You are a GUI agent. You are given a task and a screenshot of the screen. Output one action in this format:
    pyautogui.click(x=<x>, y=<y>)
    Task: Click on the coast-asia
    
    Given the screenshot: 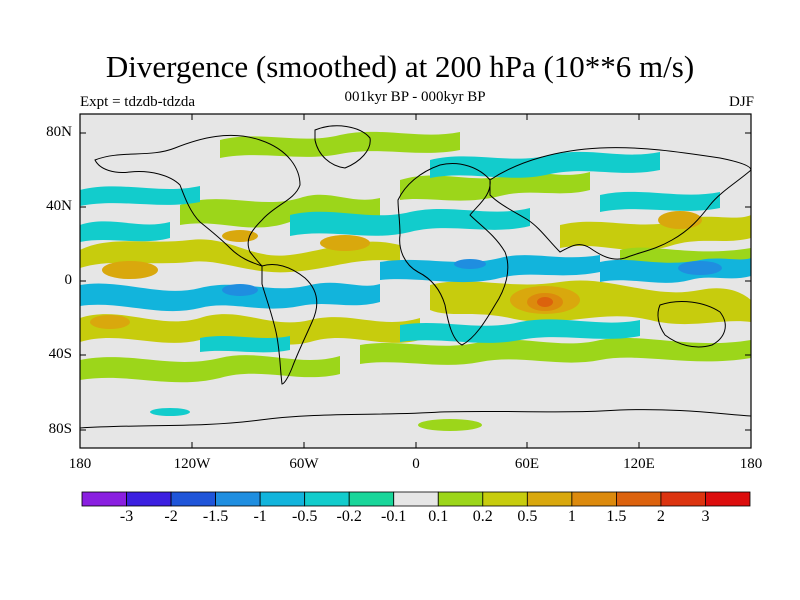 What is the action you would take?
    pyautogui.click(x=620, y=203)
    